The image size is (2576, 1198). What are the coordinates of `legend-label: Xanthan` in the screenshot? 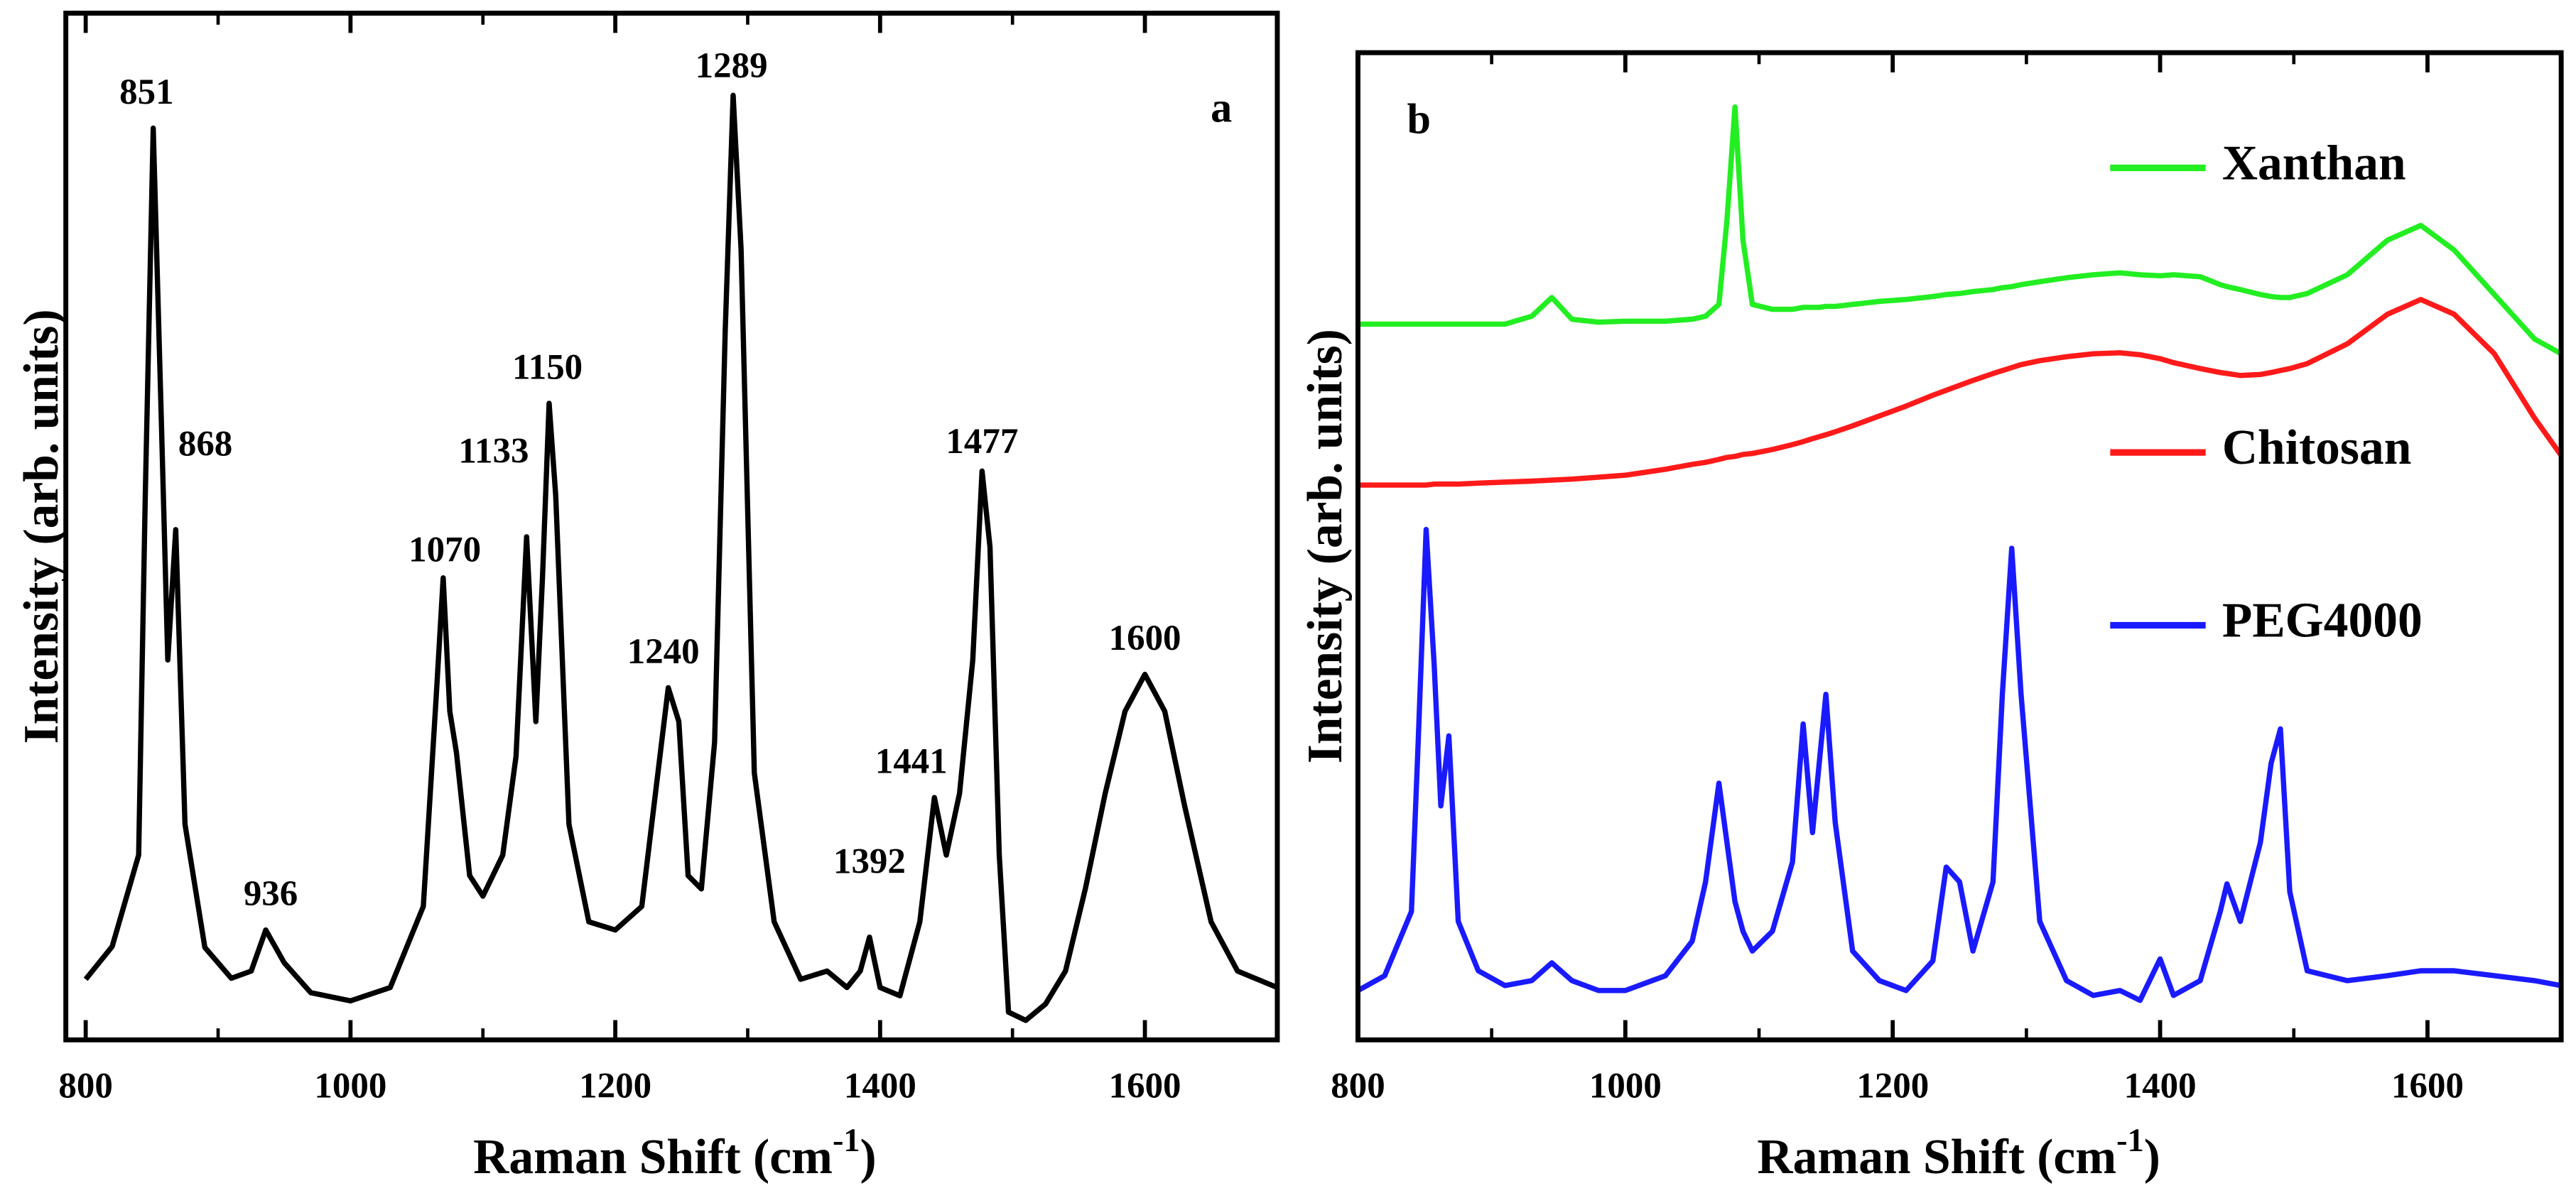 It's located at (2314, 163).